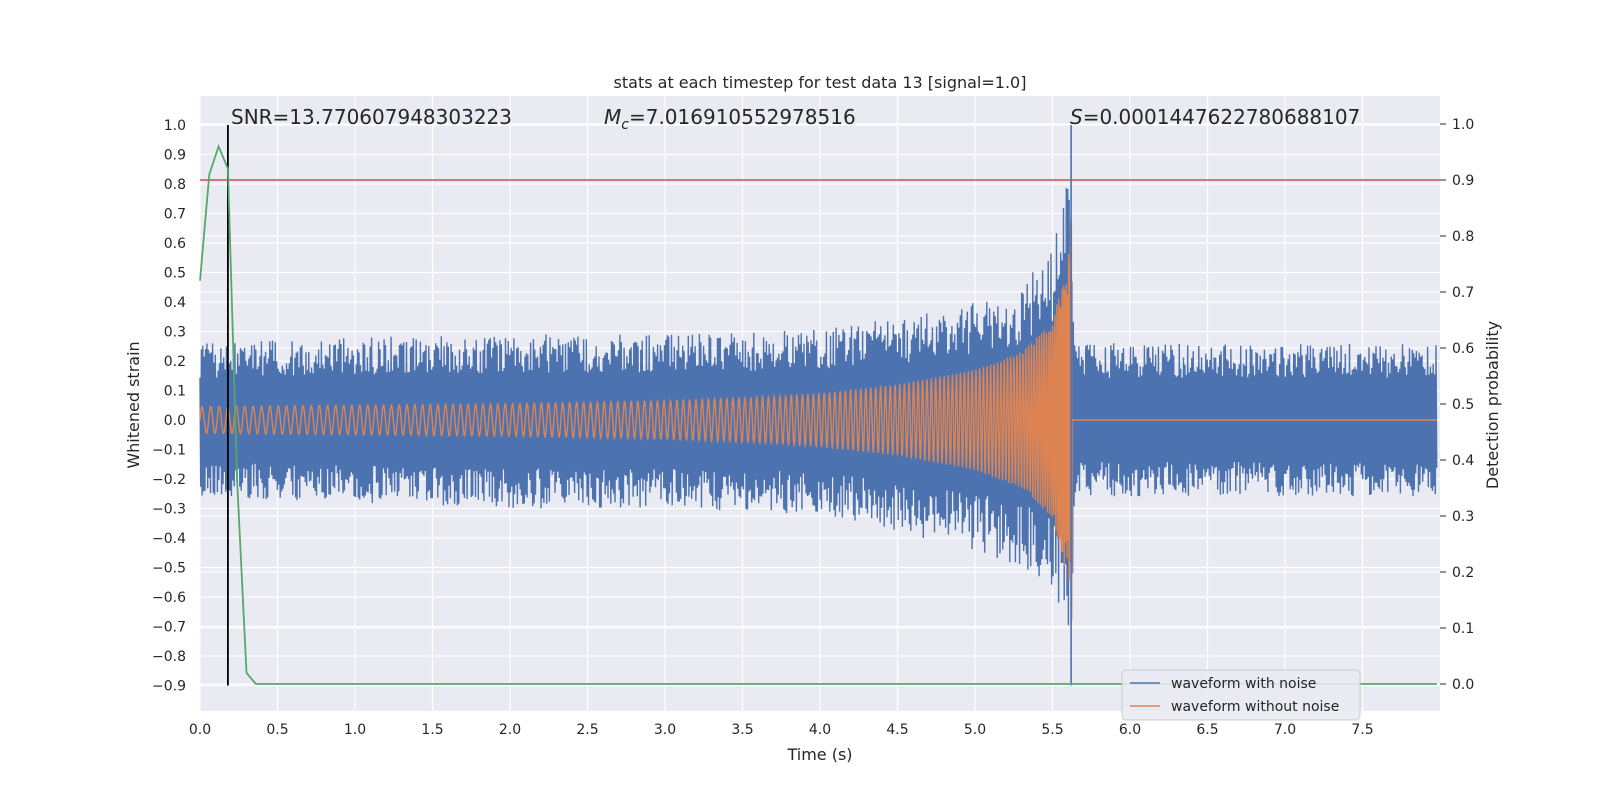  What do you see at coordinates (1076, 117) in the screenshot?
I see `s-symbol: S` at bounding box center [1076, 117].